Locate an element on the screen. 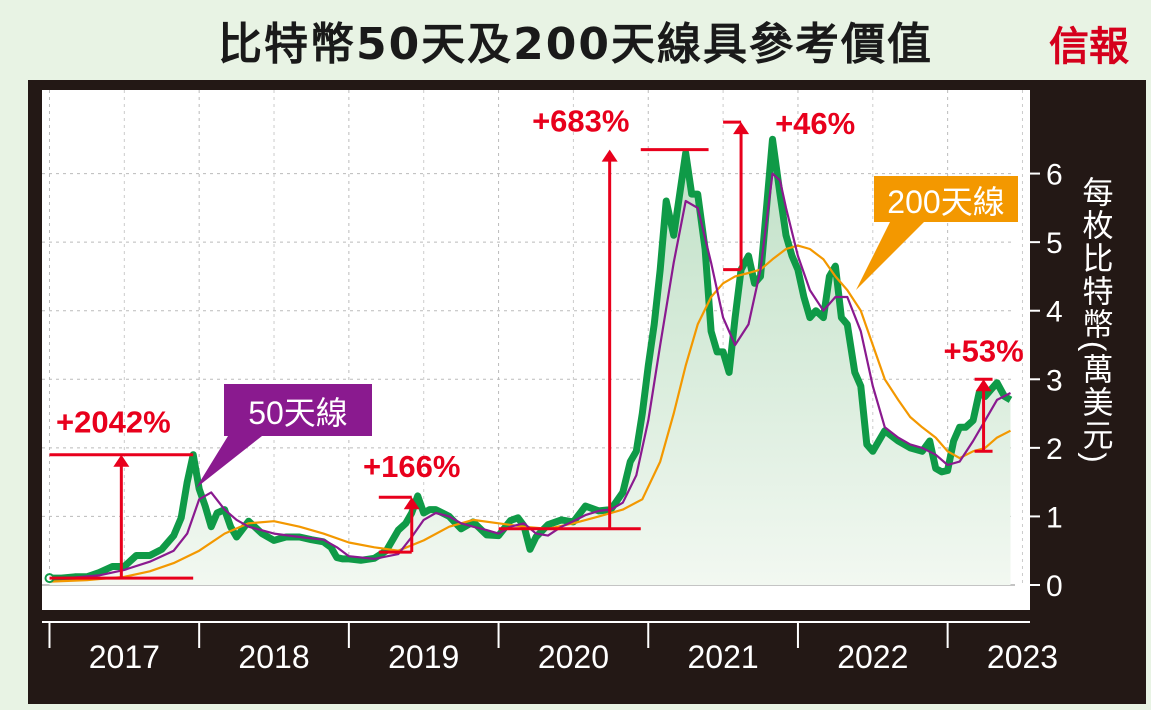 This screenshot has width=1151, height=710. y-tick-label: 3 is located at coordinates (1054, 380).